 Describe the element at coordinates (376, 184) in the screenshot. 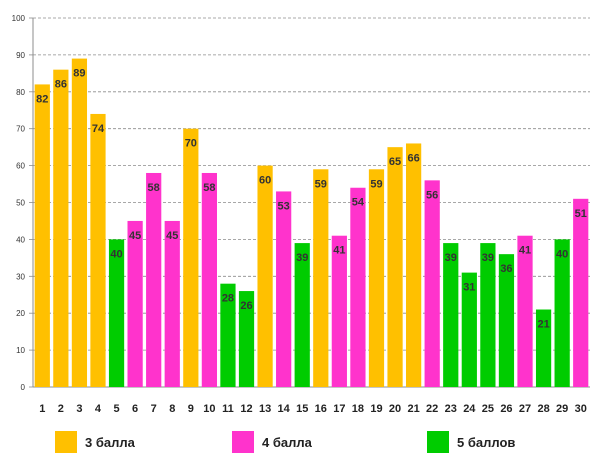

I see `bar-value-label: 59` at that location.